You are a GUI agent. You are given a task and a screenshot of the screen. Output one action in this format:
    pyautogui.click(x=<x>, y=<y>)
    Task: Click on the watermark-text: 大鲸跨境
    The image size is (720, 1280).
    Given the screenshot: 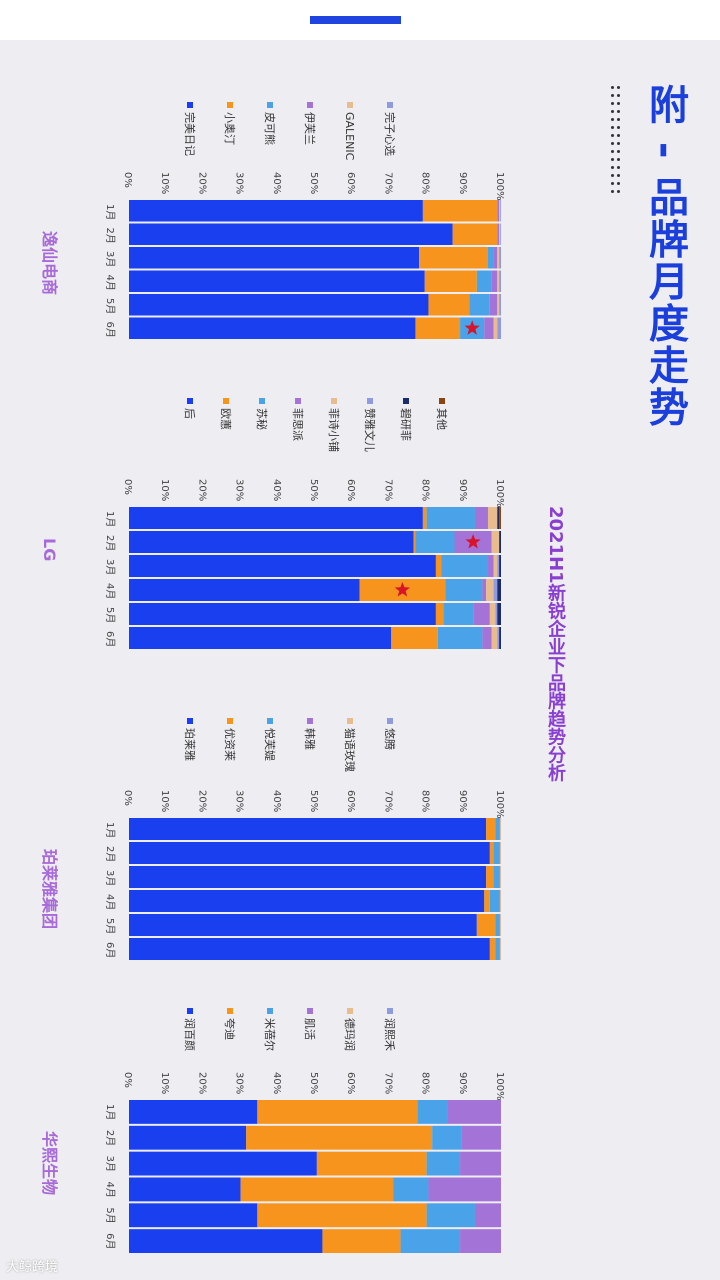 What is the action you would take?
    pyautogui.click(x=32, y=1267)
    